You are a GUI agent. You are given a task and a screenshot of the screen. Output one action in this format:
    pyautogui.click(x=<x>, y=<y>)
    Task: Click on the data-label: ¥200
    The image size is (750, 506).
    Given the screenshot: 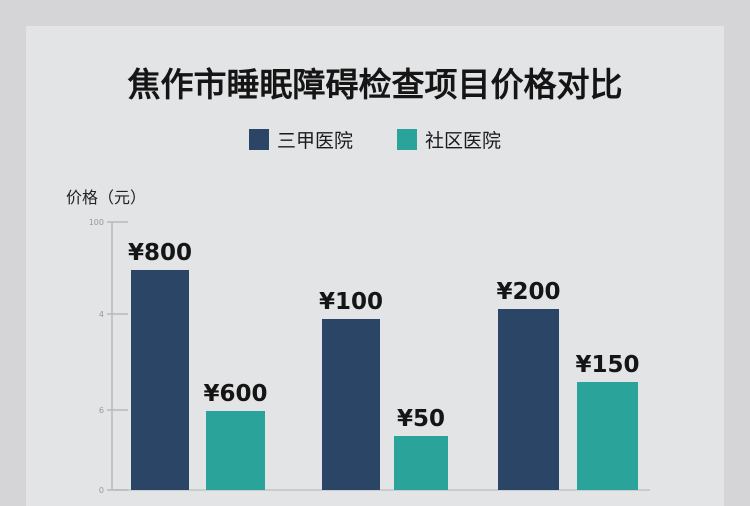 What is the action you would take?
    pyautogui.click(x=528, y=292)
    